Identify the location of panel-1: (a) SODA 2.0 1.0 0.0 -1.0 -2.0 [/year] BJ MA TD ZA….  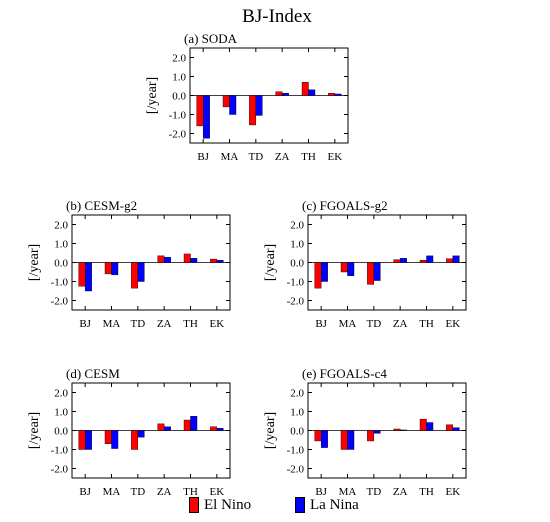
(247, 97).